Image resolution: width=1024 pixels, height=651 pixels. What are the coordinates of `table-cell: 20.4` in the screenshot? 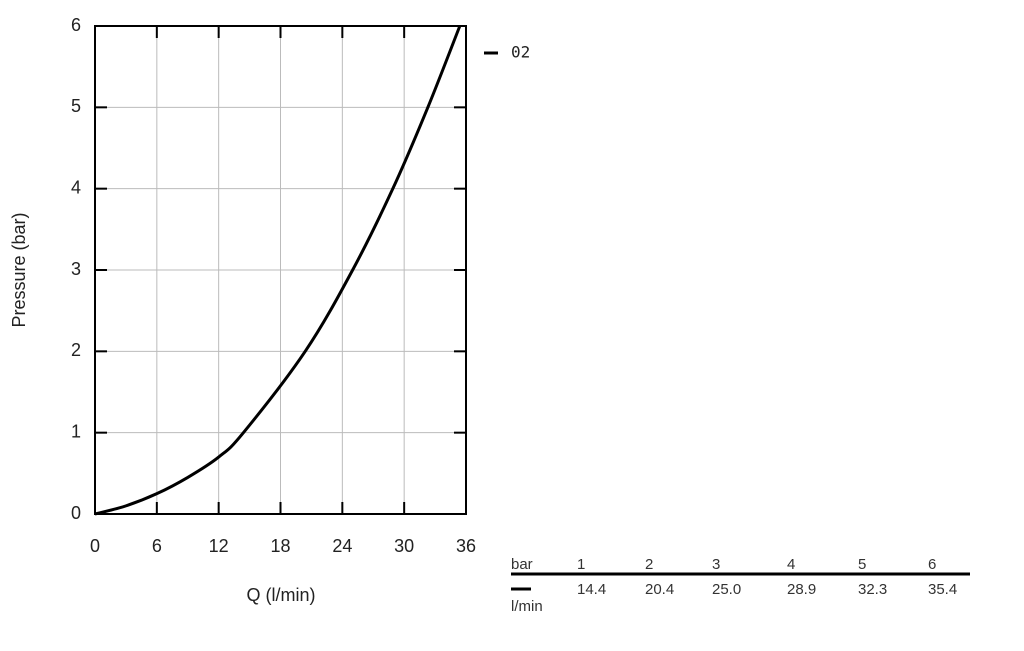 It's located at (659, 589).